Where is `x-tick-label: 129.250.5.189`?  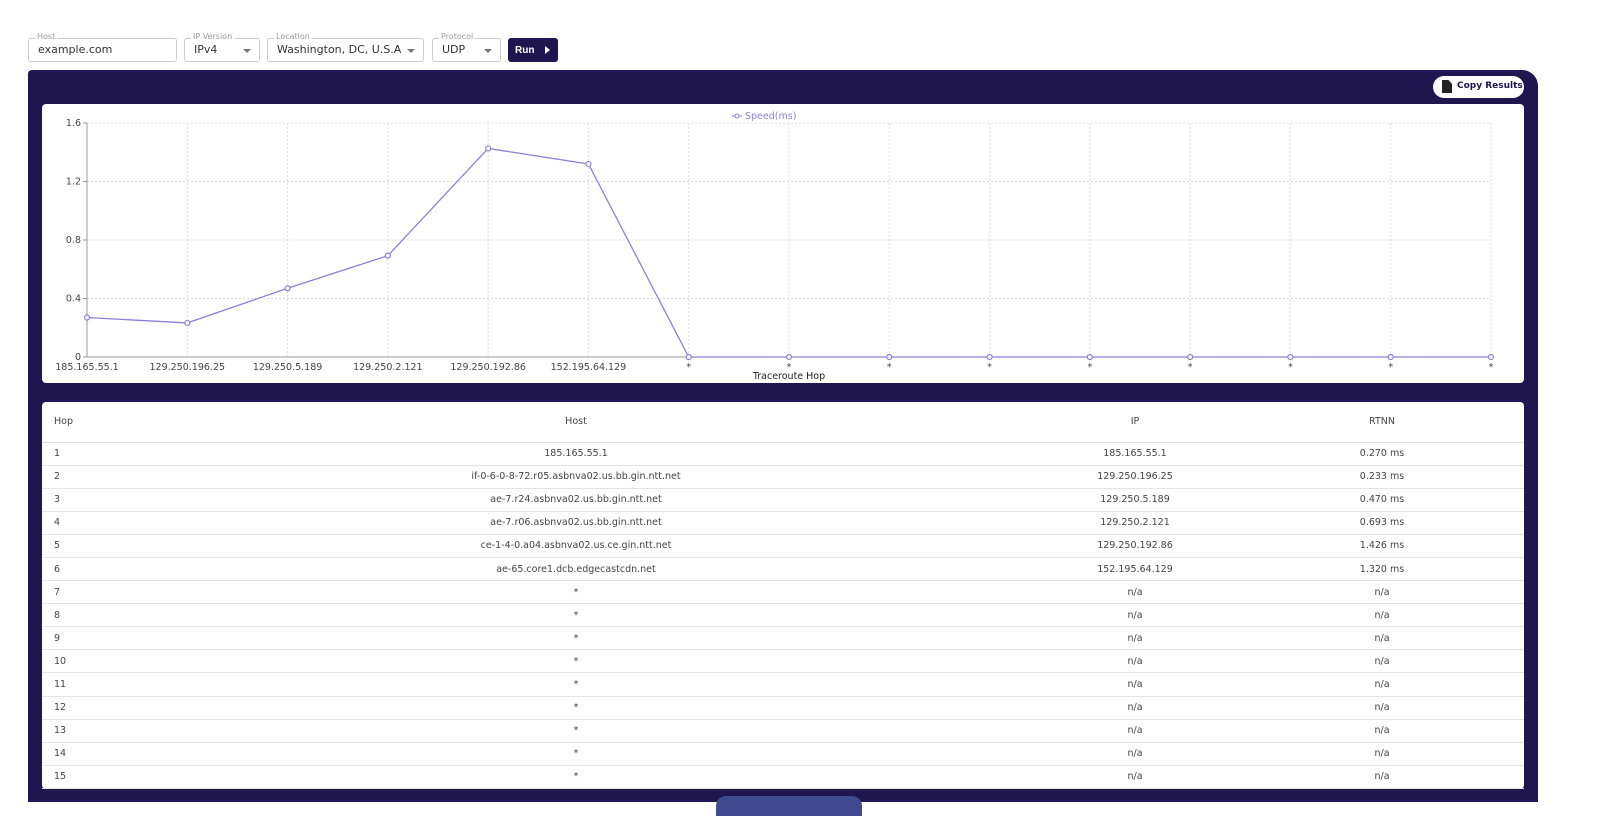
x-tick-label: 129.250.5.189 is located at coordinates (288, 367).